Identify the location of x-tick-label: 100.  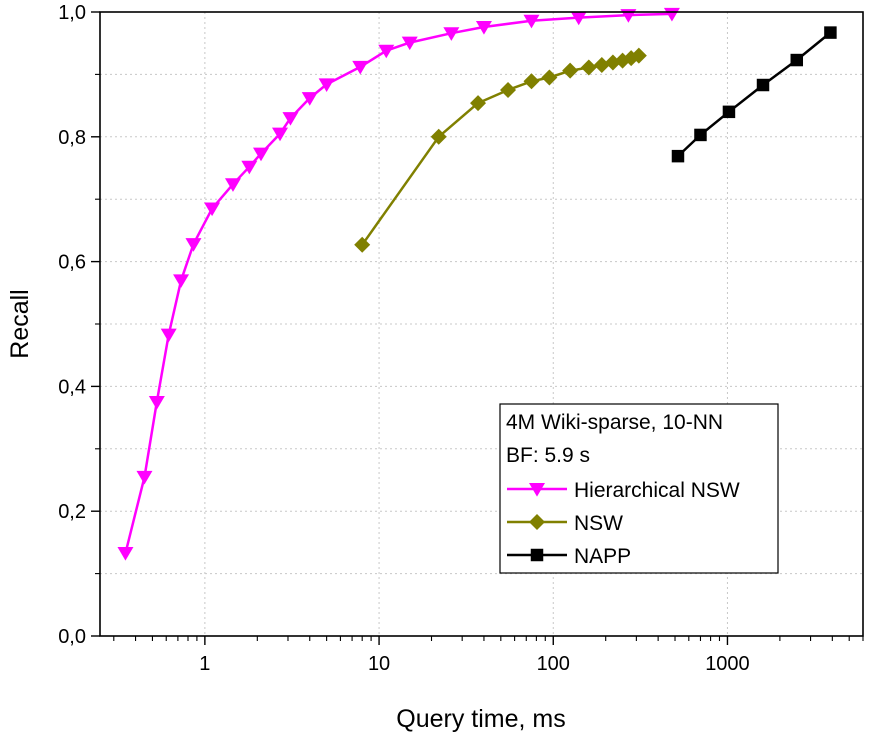
(553, 664).